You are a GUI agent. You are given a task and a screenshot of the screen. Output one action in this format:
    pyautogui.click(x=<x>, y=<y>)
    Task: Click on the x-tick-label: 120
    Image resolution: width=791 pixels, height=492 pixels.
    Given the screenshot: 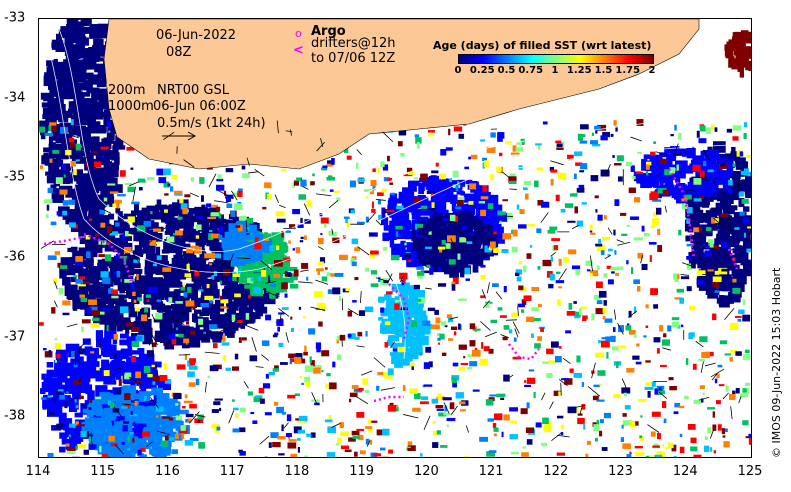 What is the action you would take?
    pyautogui.click(x=426, y=471)
    